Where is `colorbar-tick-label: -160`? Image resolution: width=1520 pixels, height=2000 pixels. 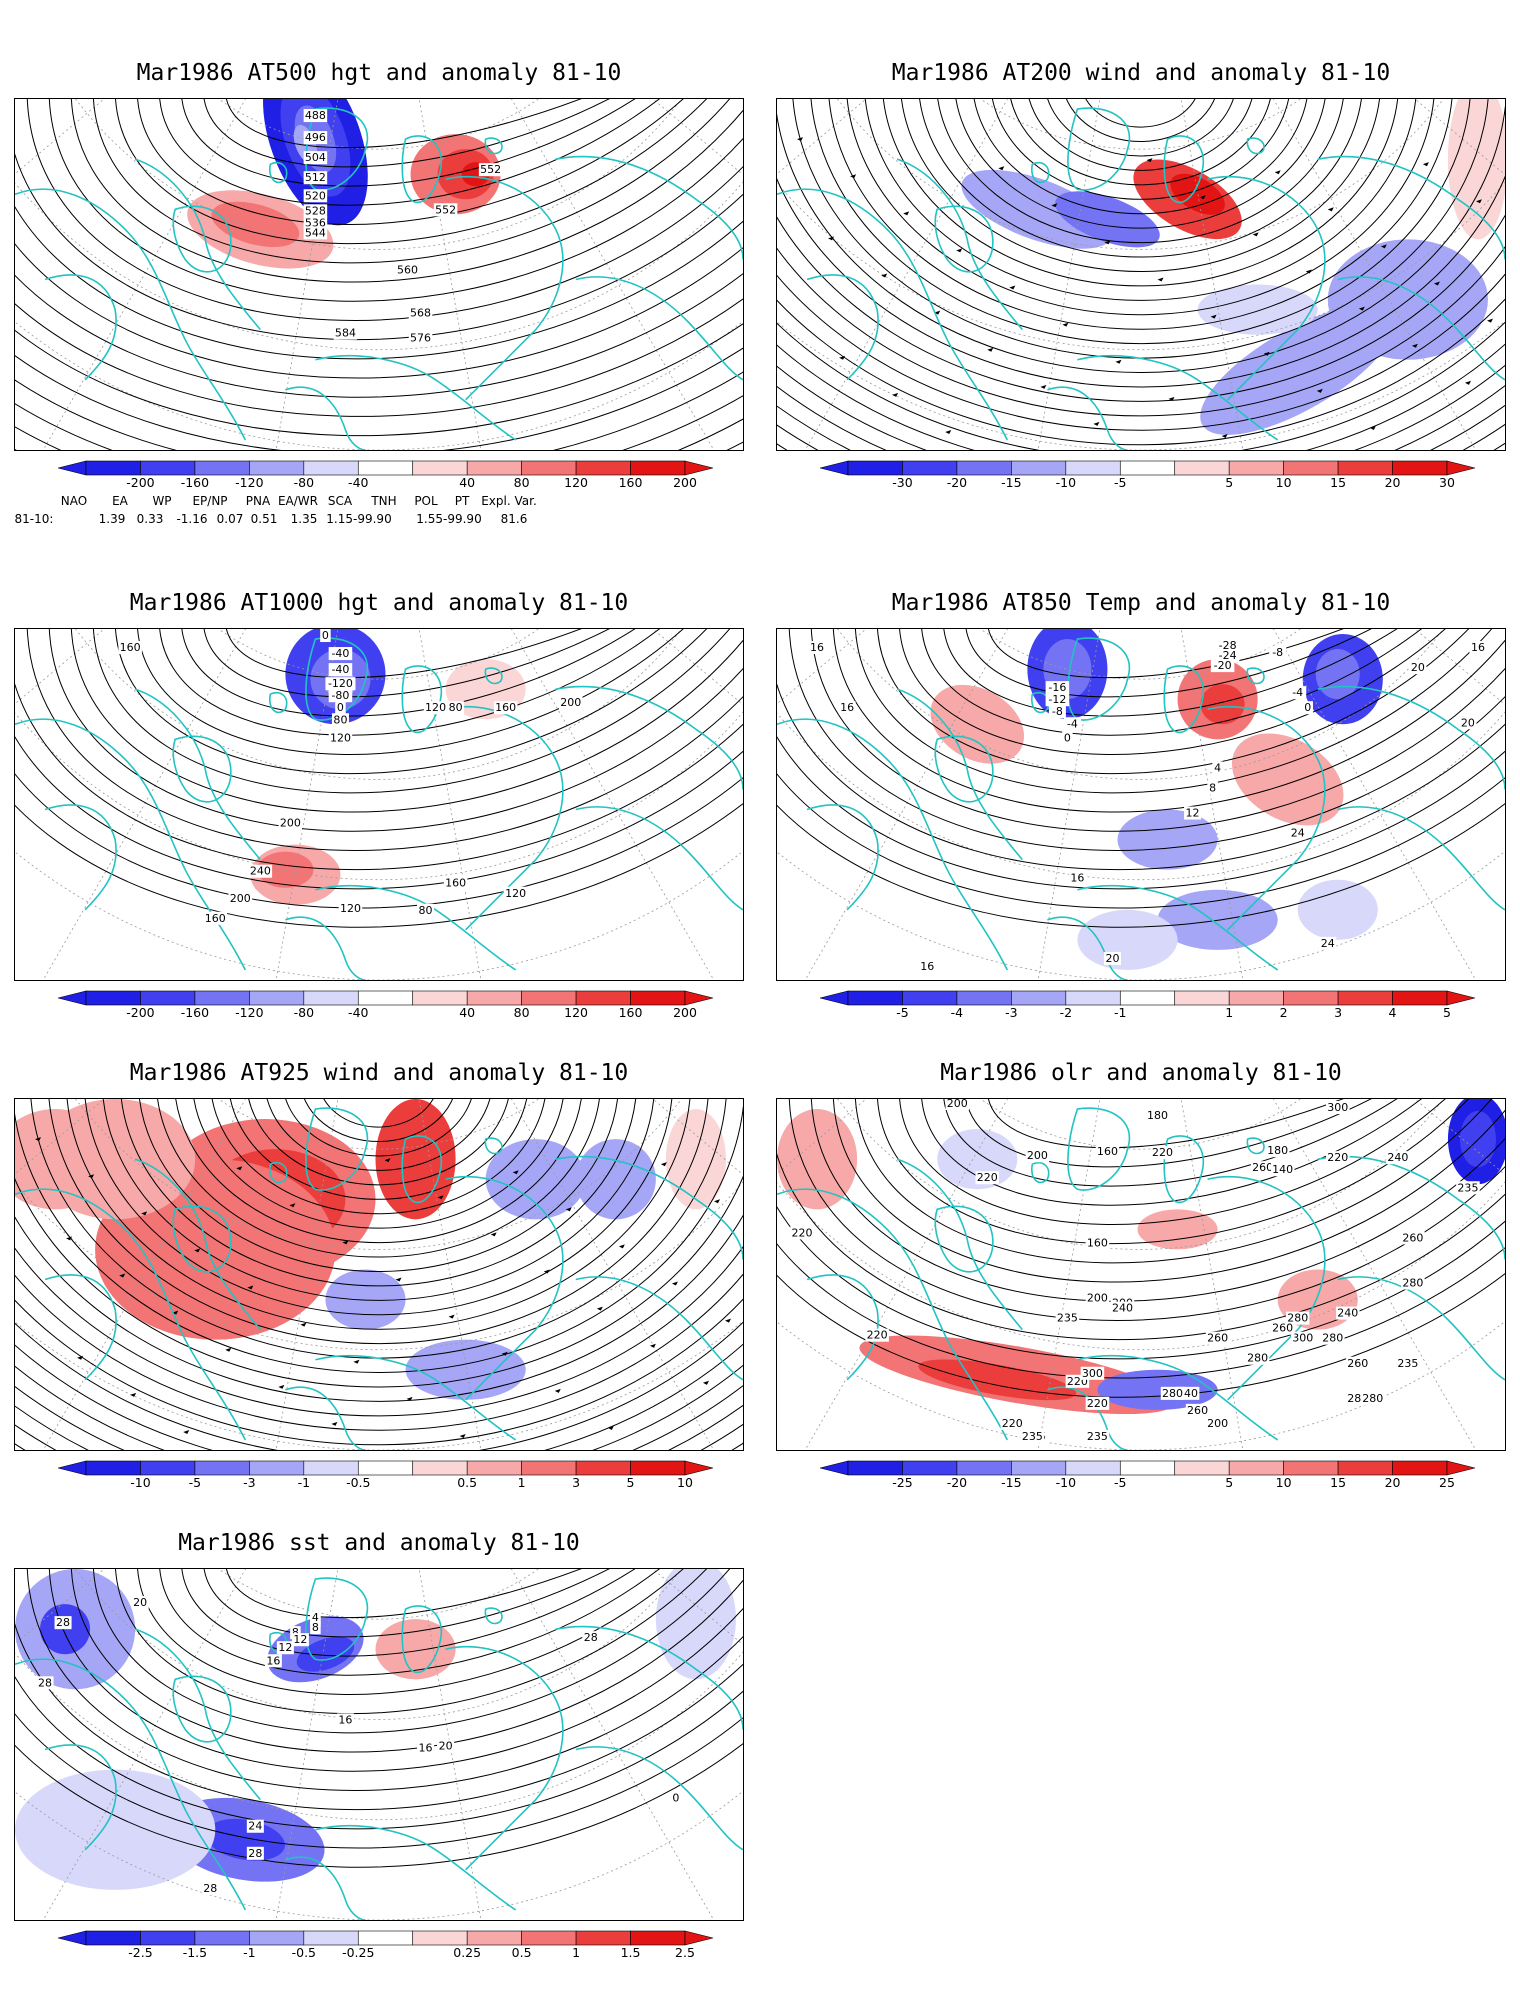 colorbar-tick-label: -160 is located at coordinates (195, 482).